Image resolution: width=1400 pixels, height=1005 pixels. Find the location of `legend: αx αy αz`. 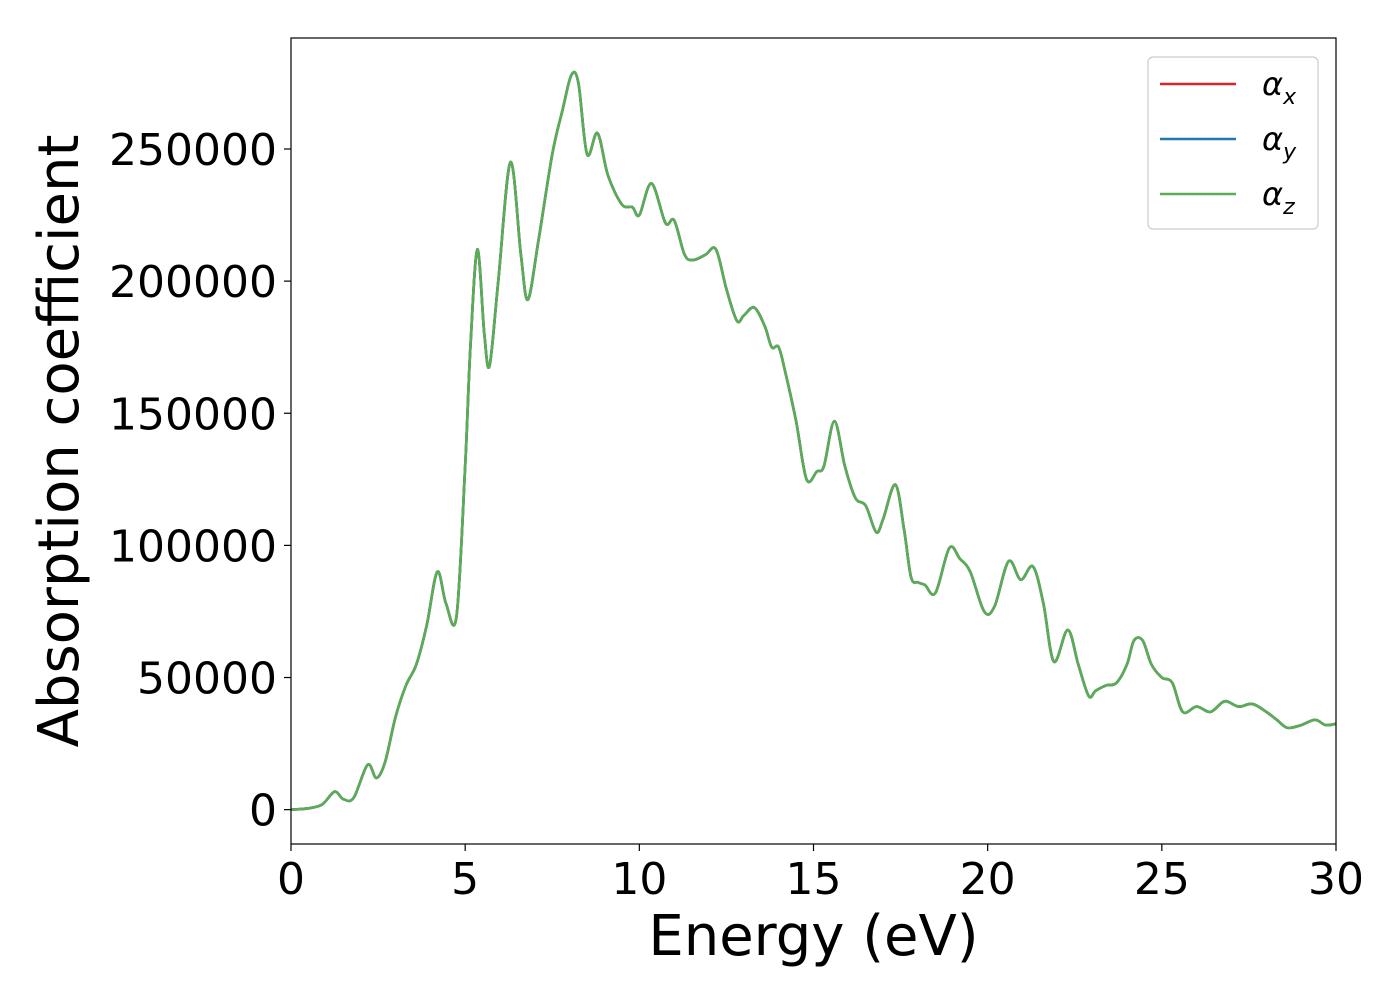

legend: αx αy αz is located at coordinates (1233, 143).